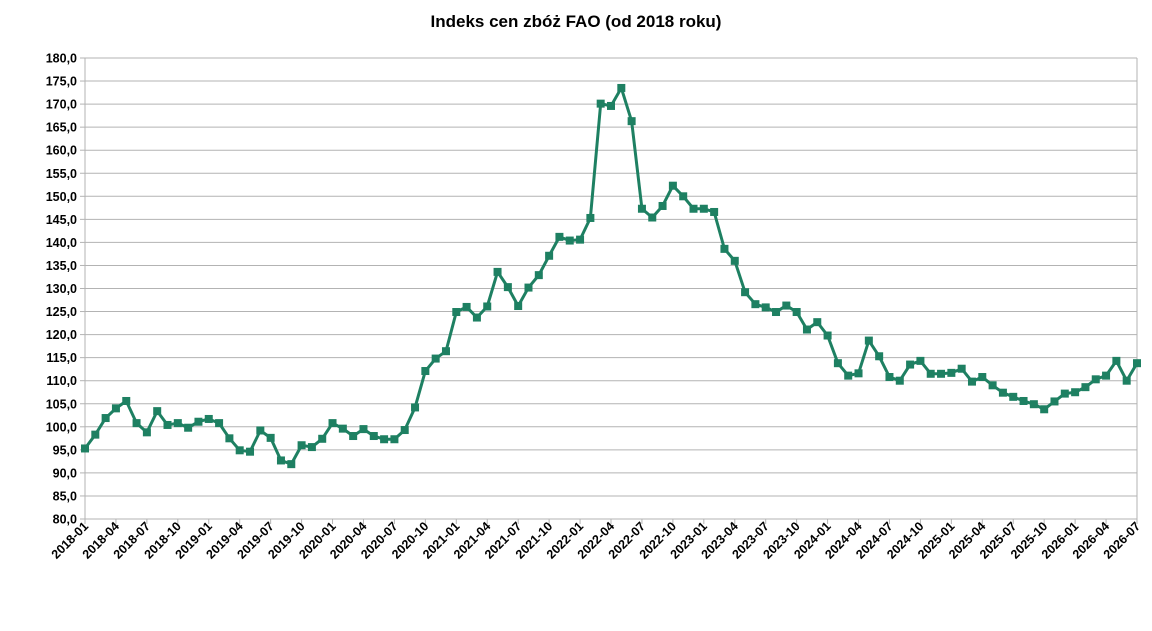  I want to click on y-tick-label: 165,0, so click(61, 128).